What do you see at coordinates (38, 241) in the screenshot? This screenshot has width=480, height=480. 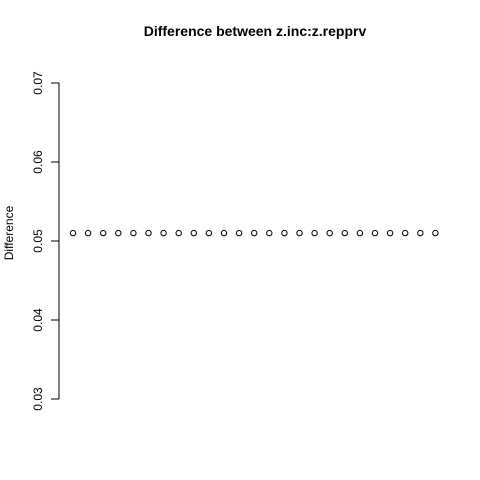 I see `y-tick-label: 0.05` at bounding box center [38, 241].